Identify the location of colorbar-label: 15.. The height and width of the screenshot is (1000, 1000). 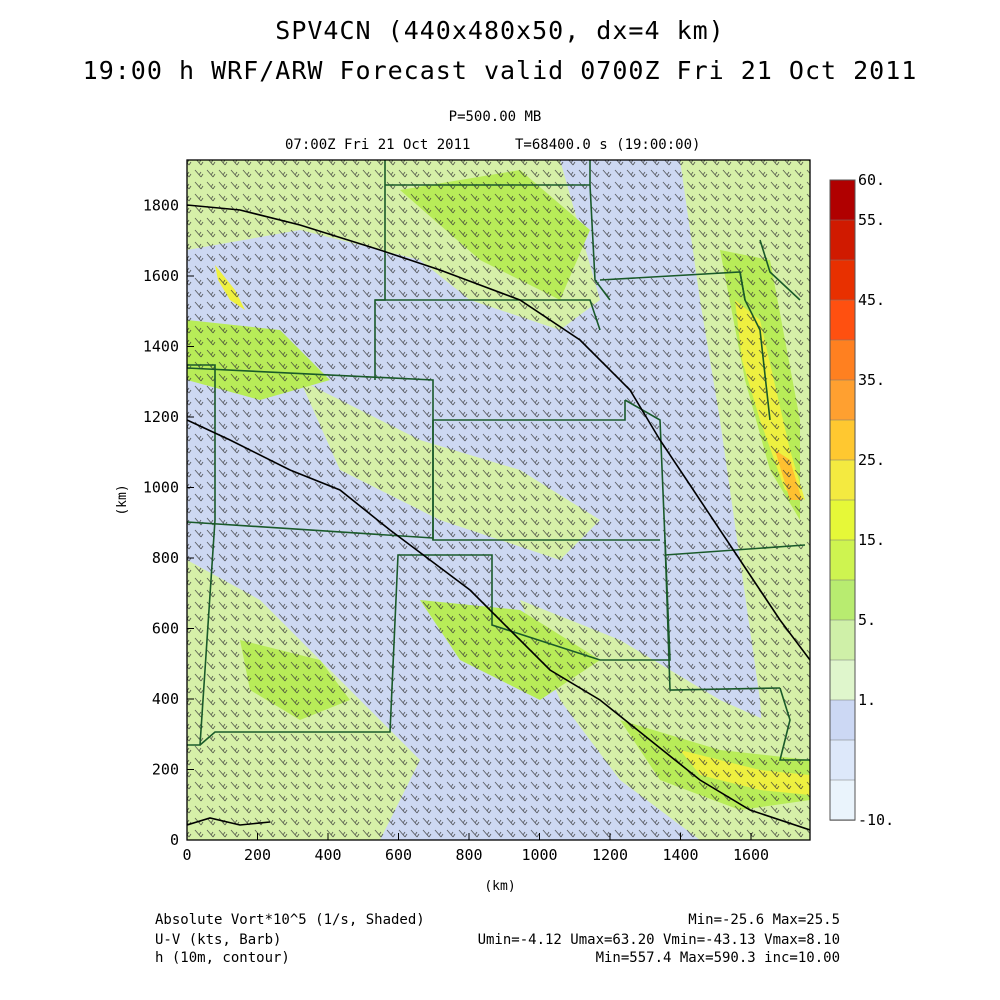
(871, 540).